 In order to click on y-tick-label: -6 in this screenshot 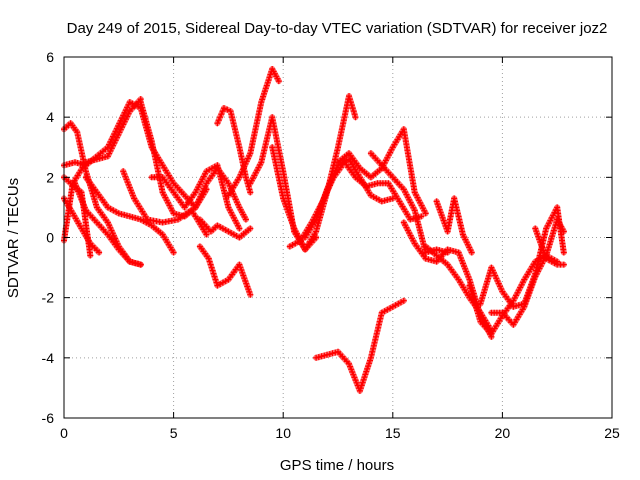, I will do `click(48, 418)`.